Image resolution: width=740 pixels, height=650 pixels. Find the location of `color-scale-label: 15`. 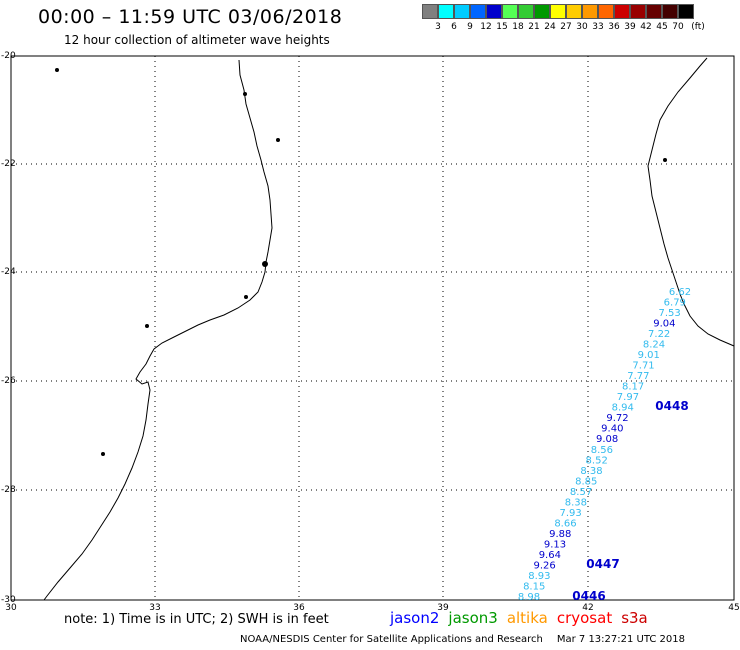

color-scale-label: 15 is located at coordinates (502, 27).